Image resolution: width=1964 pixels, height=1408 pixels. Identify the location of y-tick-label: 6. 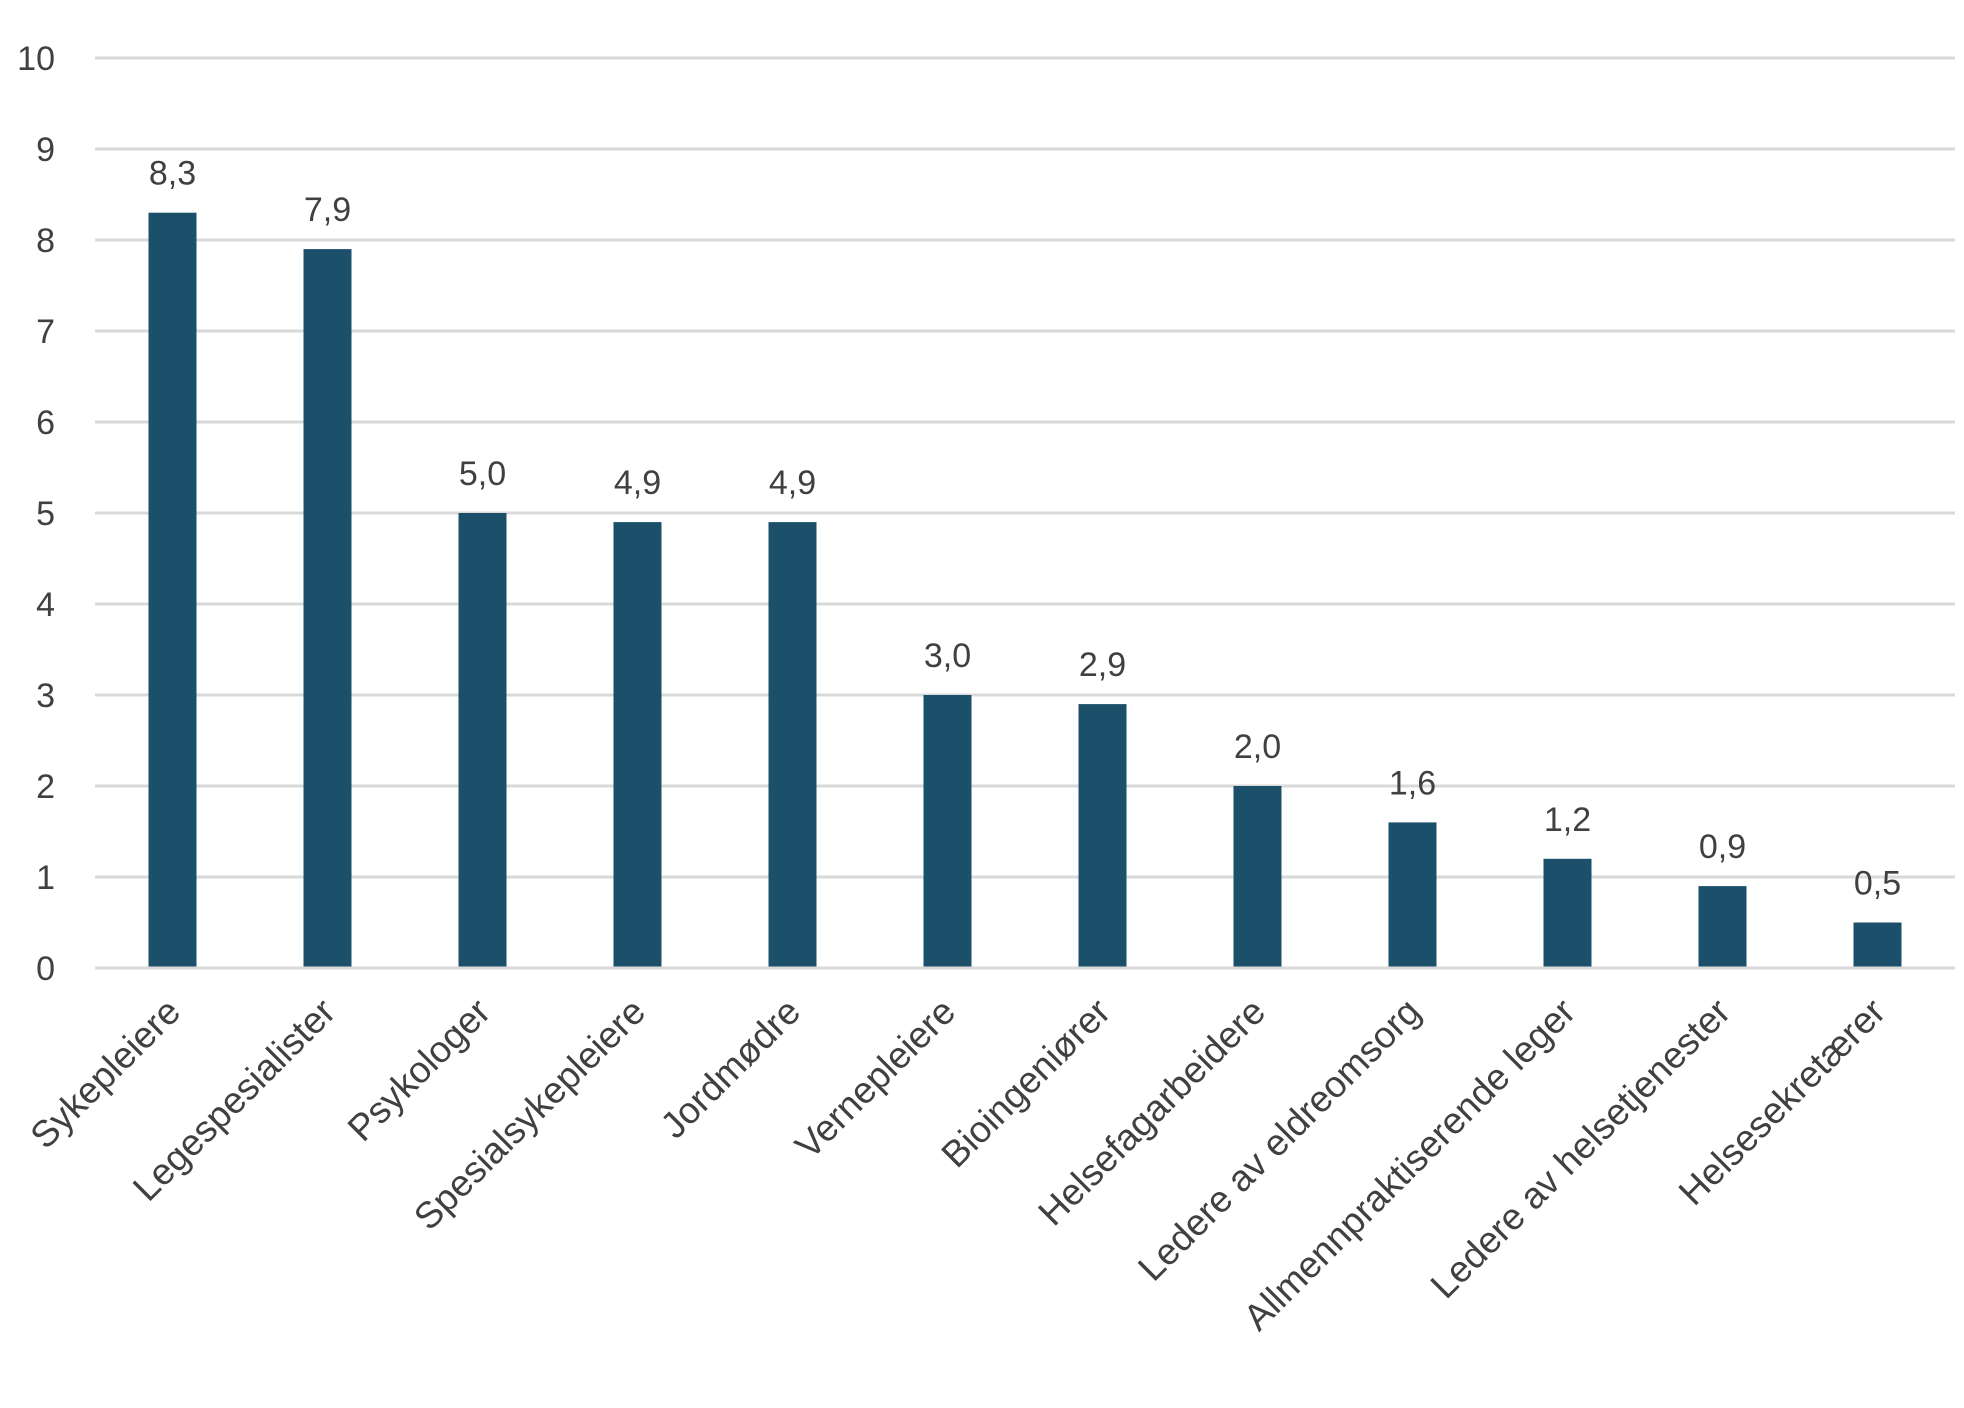
(45, 423).